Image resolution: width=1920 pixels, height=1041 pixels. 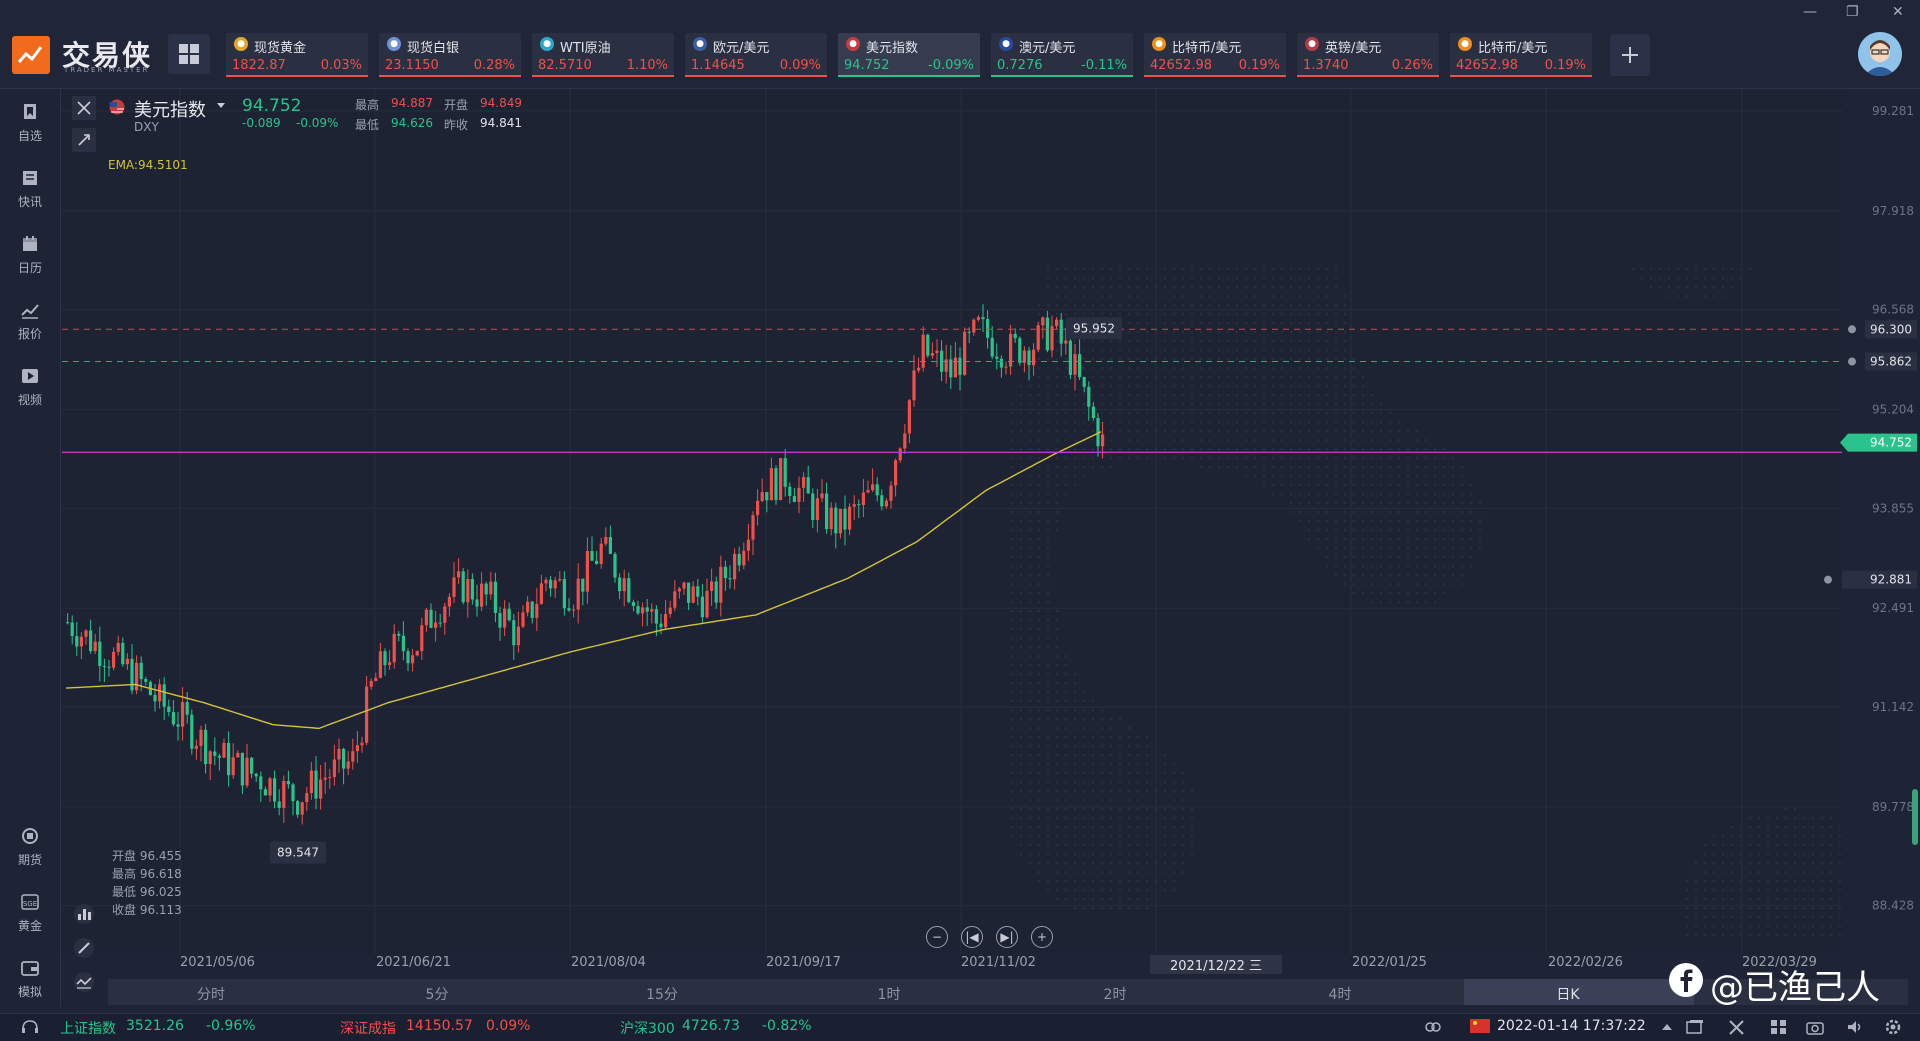 I want to click on scroll-first-button: |◀, so click(x=972, y=937).